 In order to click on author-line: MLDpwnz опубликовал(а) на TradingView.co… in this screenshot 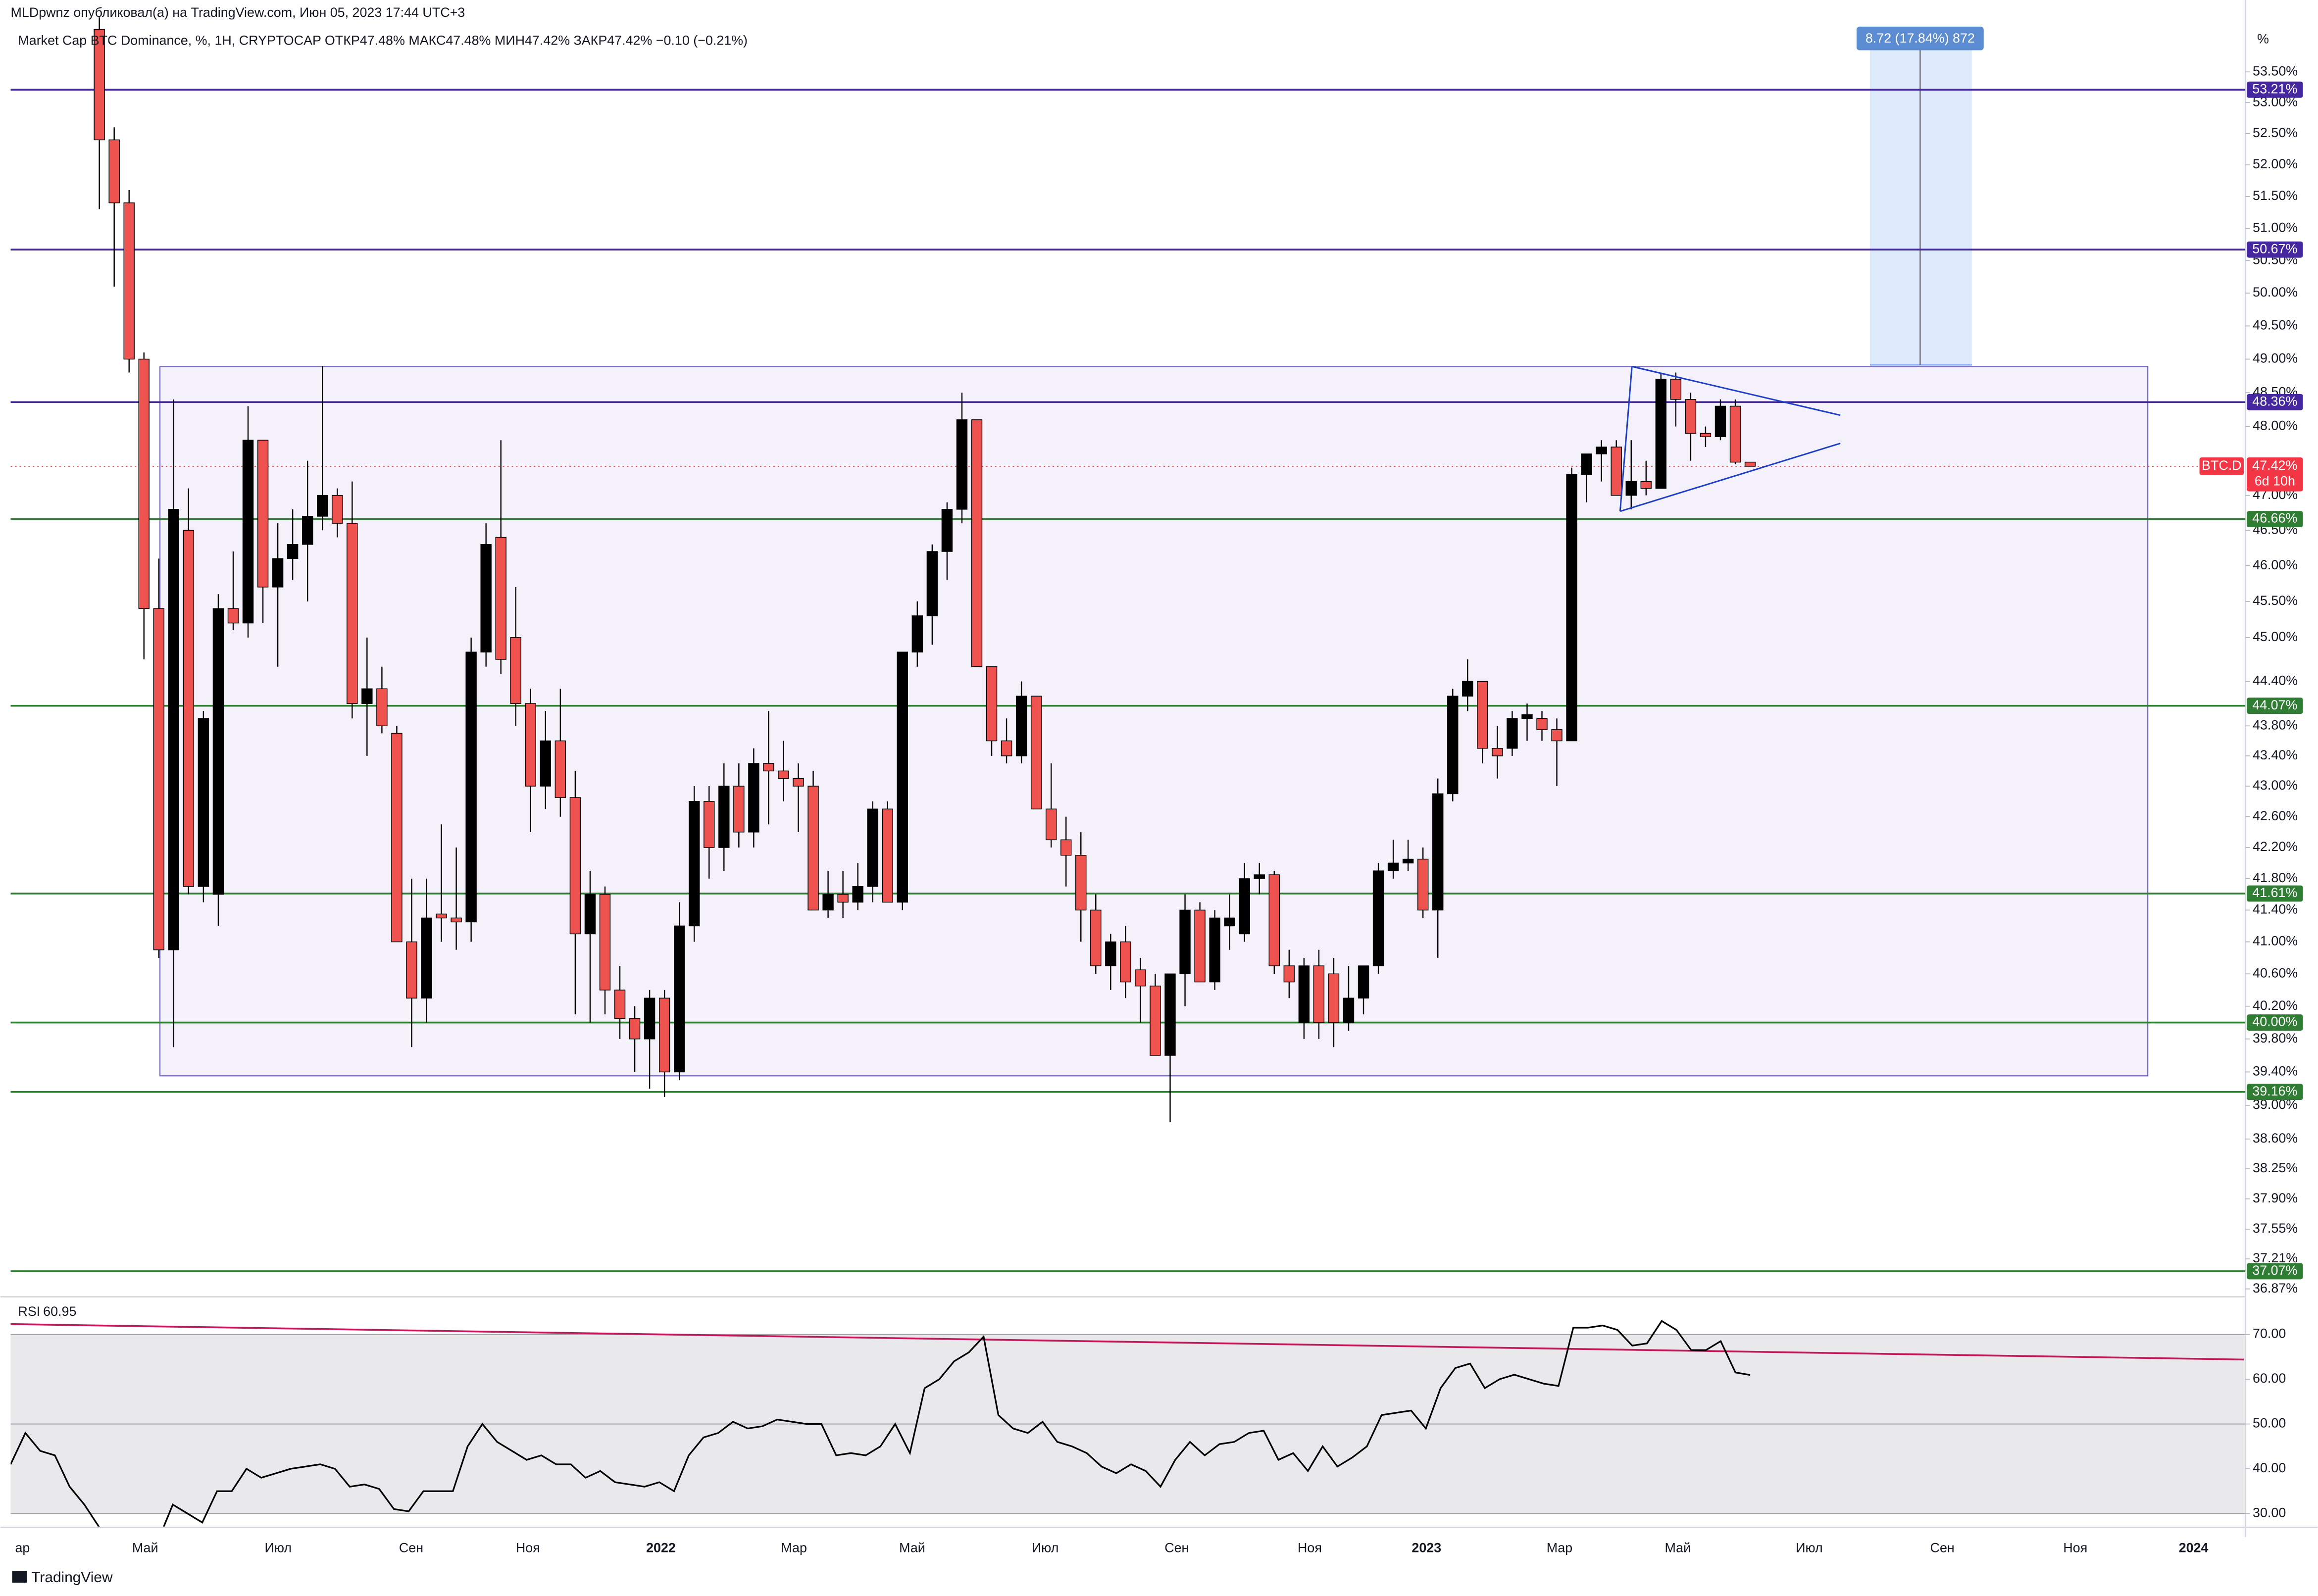, I will do `click(238, 13)`.